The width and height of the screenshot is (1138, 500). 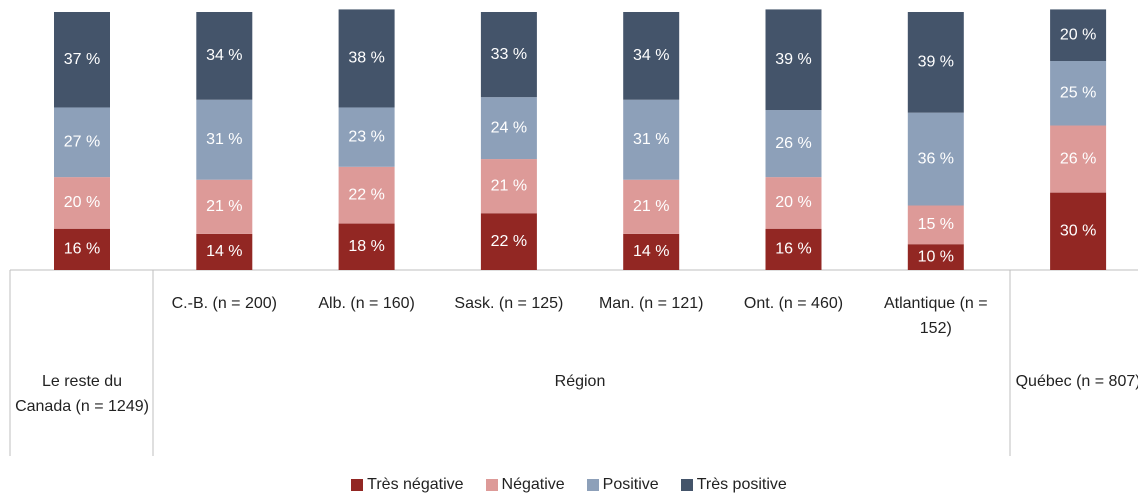 What do you see at coordinates (366, 303) in the screenshot?
I see `x-tick-label: Alb. (n = 160)` at bounding box center [366, 303].